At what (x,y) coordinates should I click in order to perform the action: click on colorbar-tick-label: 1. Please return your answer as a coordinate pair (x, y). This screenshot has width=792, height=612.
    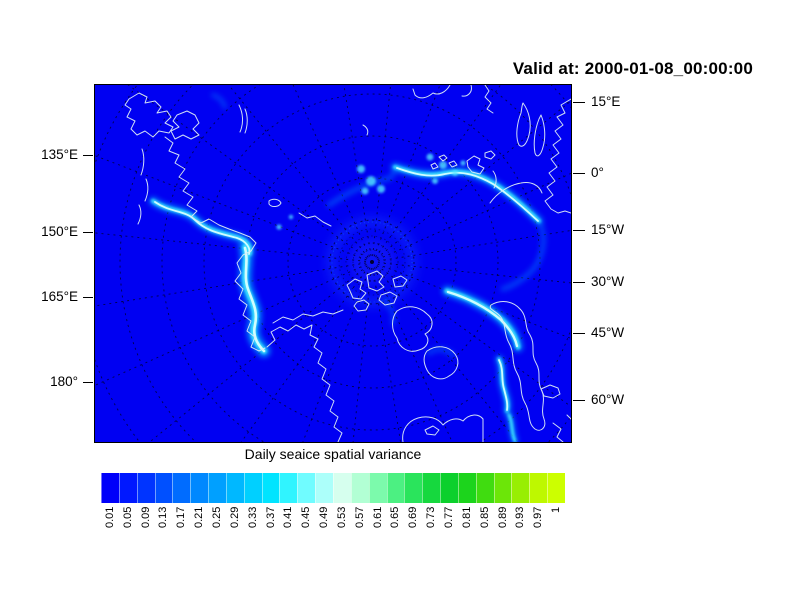
    Looking at the image, I should click on (556, 510).